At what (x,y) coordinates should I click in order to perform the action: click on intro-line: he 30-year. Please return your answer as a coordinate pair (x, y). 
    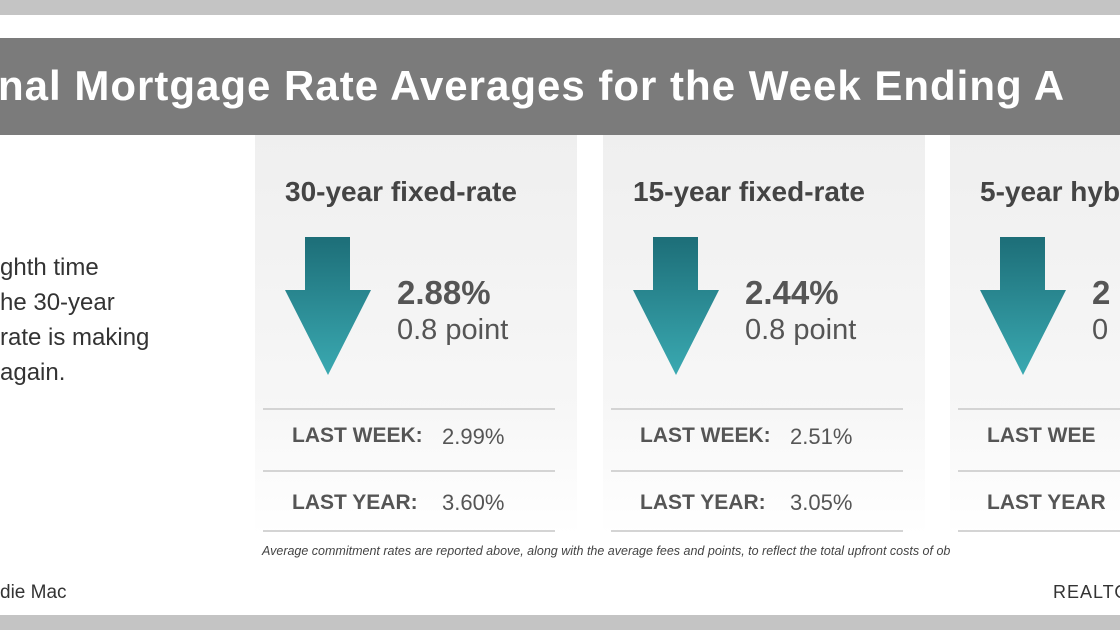
    Looking at the image, I should click on (57, 302).